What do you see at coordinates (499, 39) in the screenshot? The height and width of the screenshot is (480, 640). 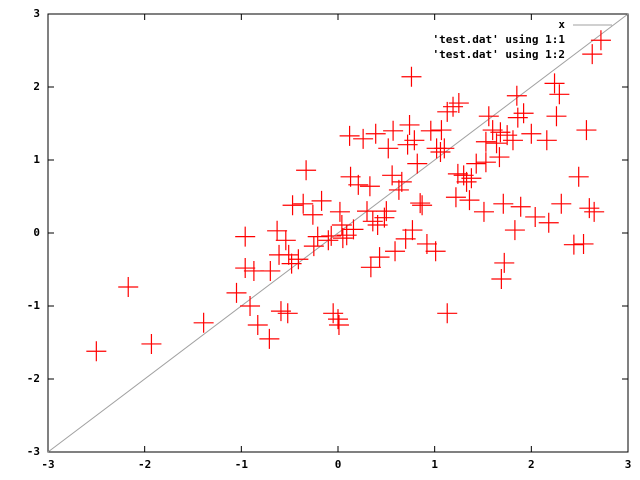 I see `legend-label: 'test.dat' using 1:1` at bounding box center [499, 39].